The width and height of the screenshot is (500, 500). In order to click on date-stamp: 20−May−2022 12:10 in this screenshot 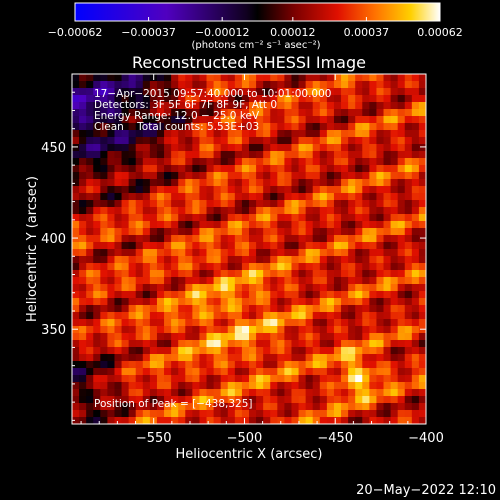, I will do `click(426, 490)`.